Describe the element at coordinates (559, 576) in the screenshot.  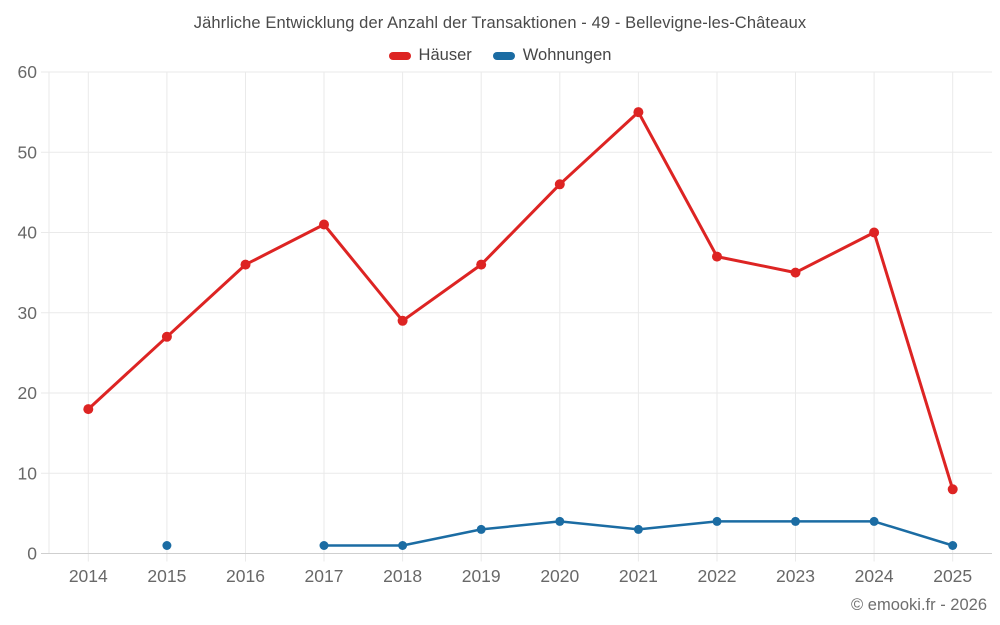
I see `svg-text: 2020` at that location.